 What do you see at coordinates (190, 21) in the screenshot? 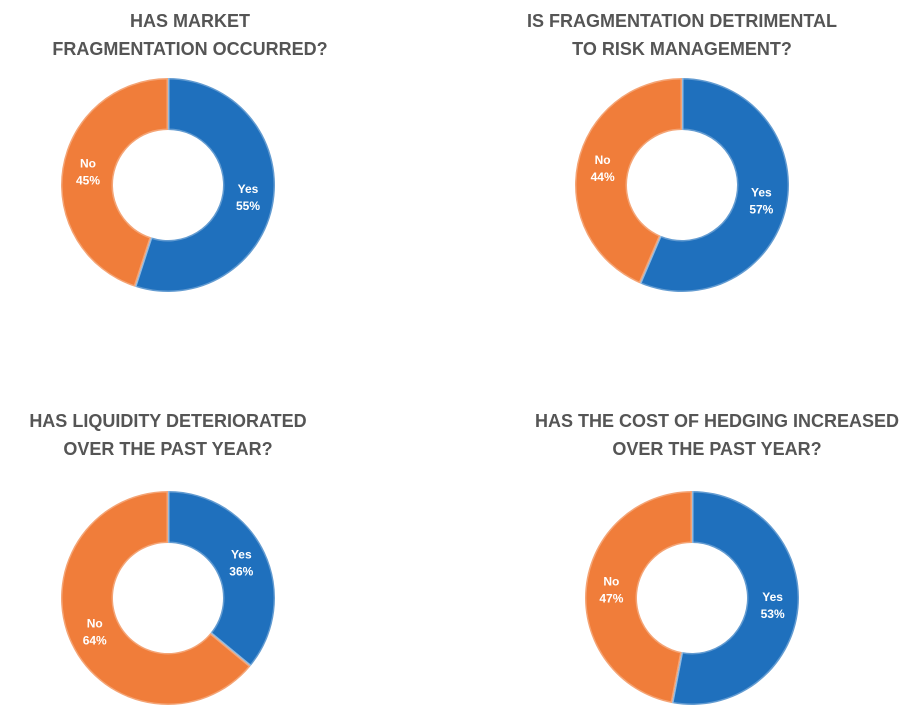
I see `chart-title: HAS MARKET` at bounding box center [190, 21].